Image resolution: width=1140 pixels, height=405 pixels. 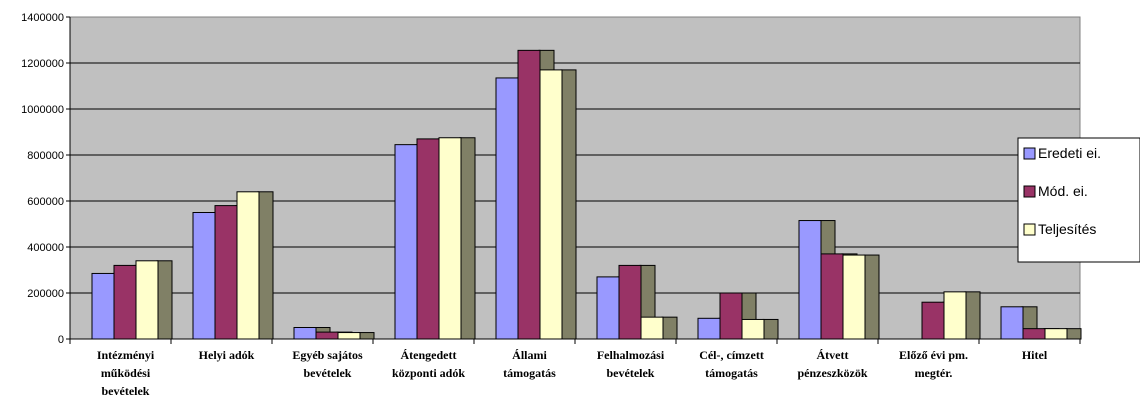 I want to click on x-tick-label: Egyéb sajátos, so click(x=327, y=355).